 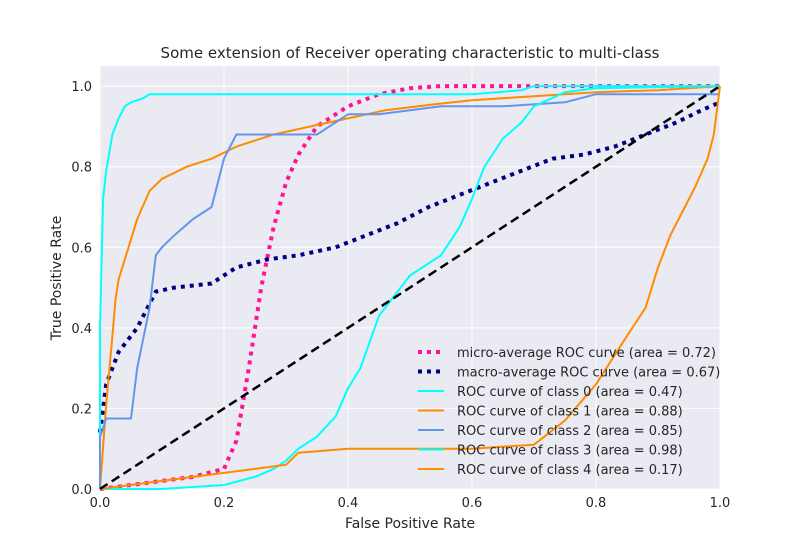 What do you see at coordinates (472, 503) in the screenshot?
I see `x-tick-label: 0.6` at bounding box center [472, 503].